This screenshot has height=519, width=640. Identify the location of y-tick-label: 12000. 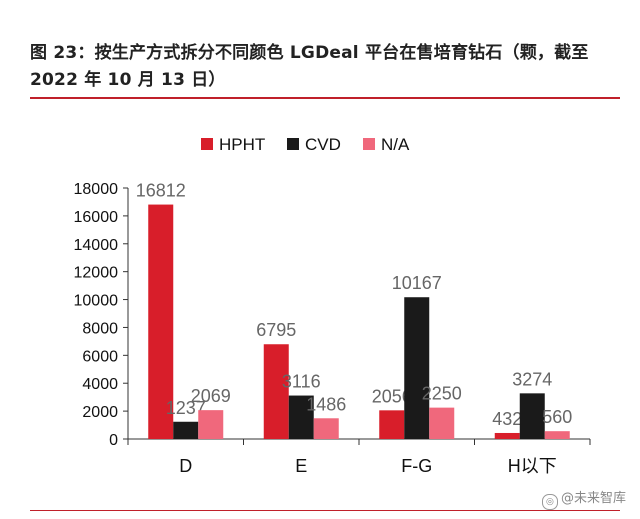
(96, 273).